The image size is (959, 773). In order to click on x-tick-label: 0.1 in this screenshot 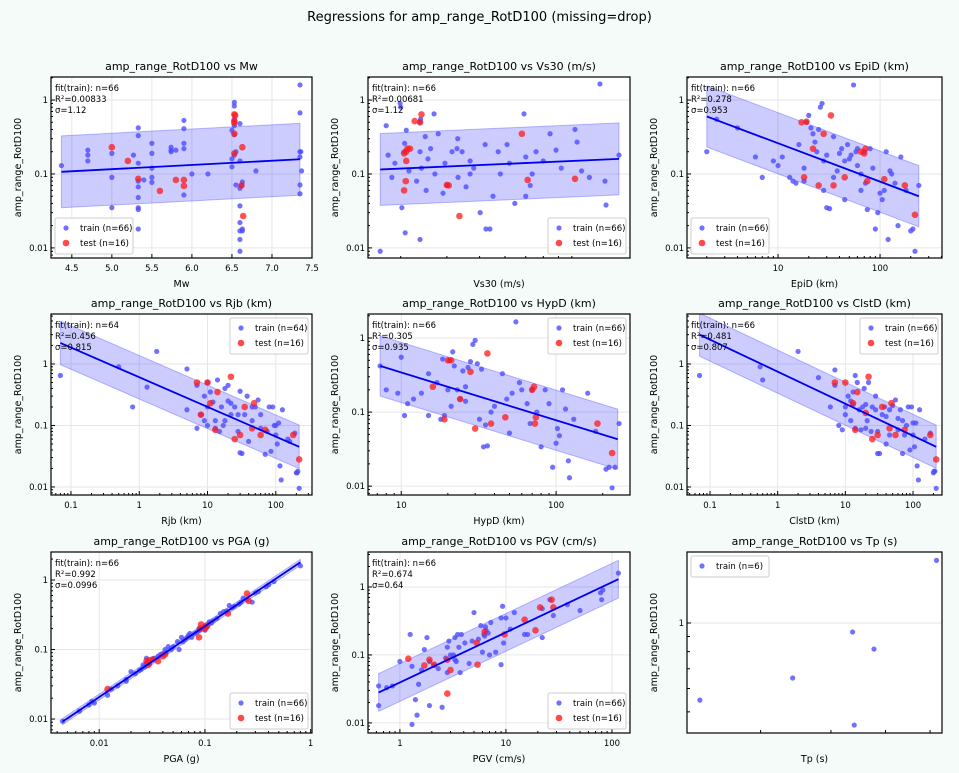, I will do `click(71, 506)`.